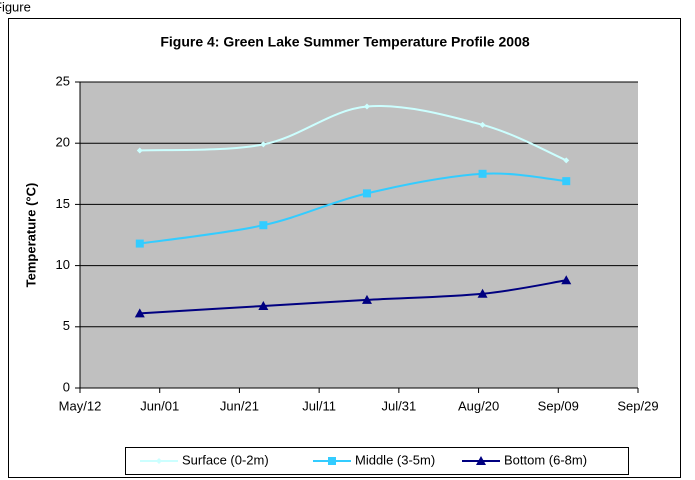  What do you see at coordinates (319, 405) in the screenshot?
I see `x-tick-label: Jul/11` at bounding box center [319, 405].